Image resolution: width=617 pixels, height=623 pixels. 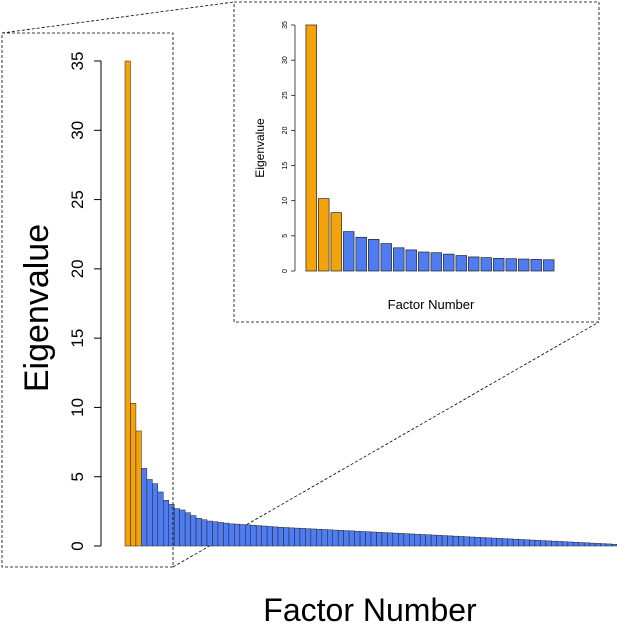 What do you see at coordinates (285, 130) in the screenshot?
I see `inset-y-tick-label: 20` at bounding box center [285, 130].